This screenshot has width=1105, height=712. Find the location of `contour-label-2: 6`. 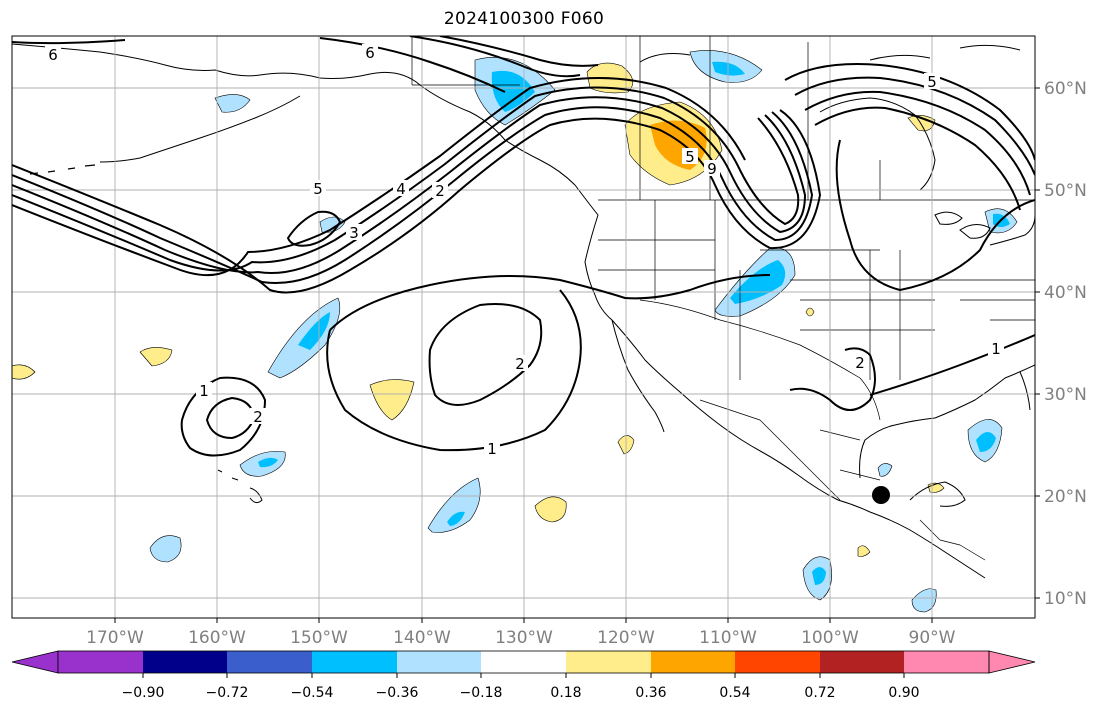

contour-label-2: 6 is located at coordinates (370, 53).